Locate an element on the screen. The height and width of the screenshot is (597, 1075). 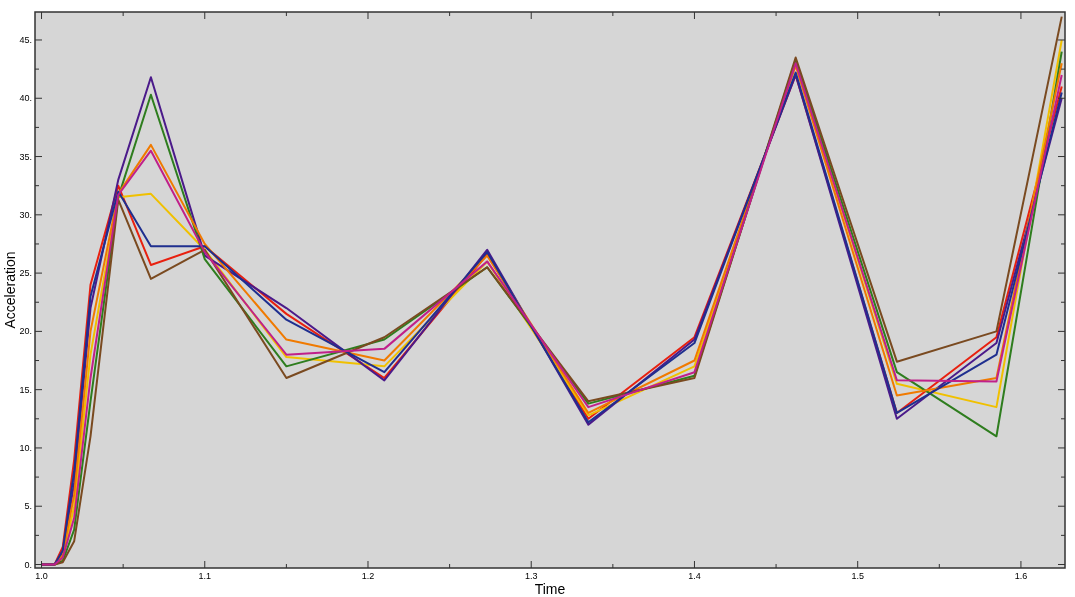
y-tick-label: 35. is located at coordinates (25, 156).